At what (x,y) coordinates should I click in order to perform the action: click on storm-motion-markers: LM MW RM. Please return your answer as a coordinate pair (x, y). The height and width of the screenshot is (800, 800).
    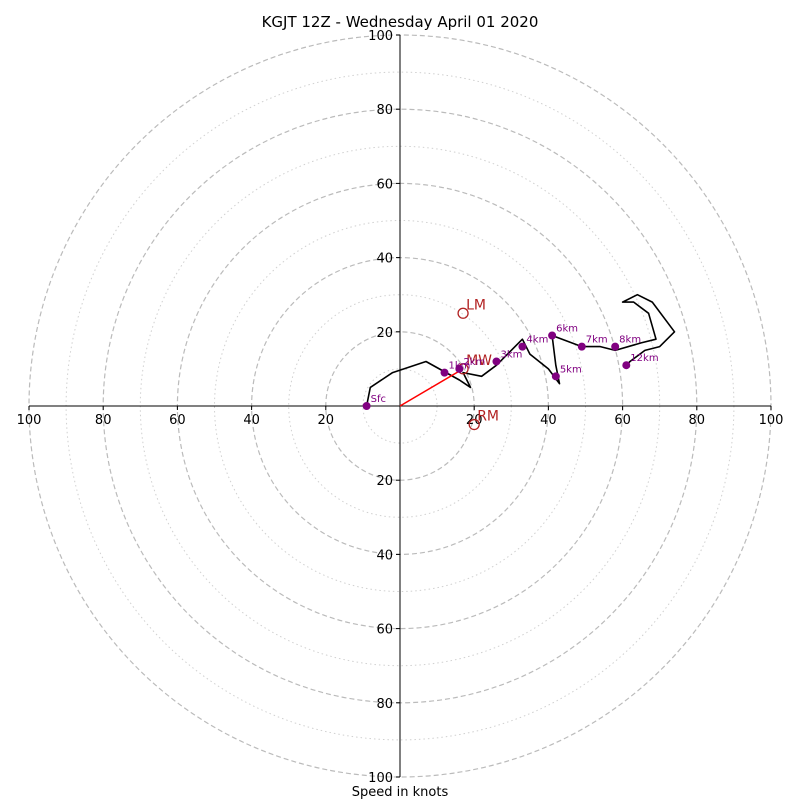
    Looking at the image, I should click on (478, 364).